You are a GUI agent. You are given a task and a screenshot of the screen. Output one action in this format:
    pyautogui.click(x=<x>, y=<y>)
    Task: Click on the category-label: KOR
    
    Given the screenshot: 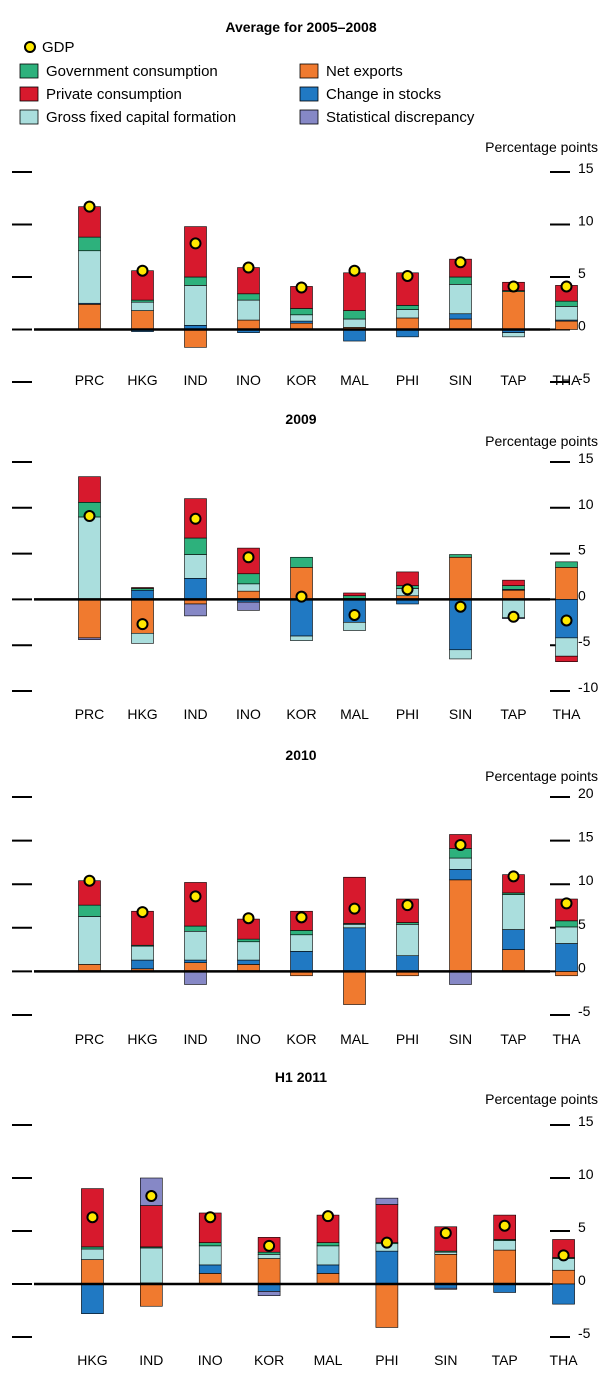 What is the action you would take?
    pyautogui.click(x=301, y=1039)
    